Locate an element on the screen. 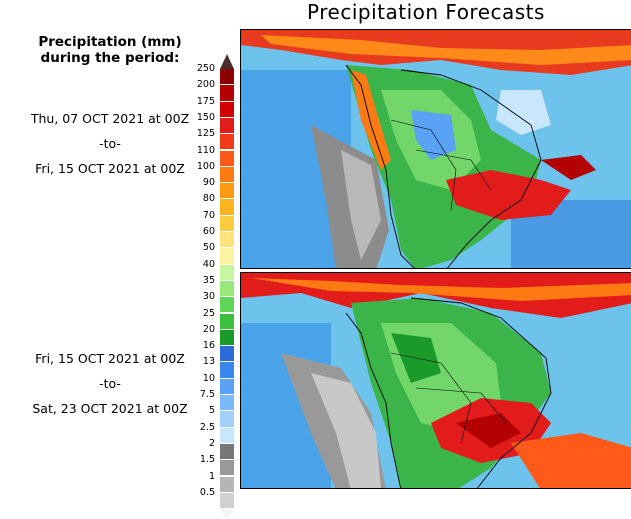 The height and width of the screenshot is (519, 631). period-1-start: Thu, 07 OCT 2021 at 00Z is located at coordinates (110, 118).